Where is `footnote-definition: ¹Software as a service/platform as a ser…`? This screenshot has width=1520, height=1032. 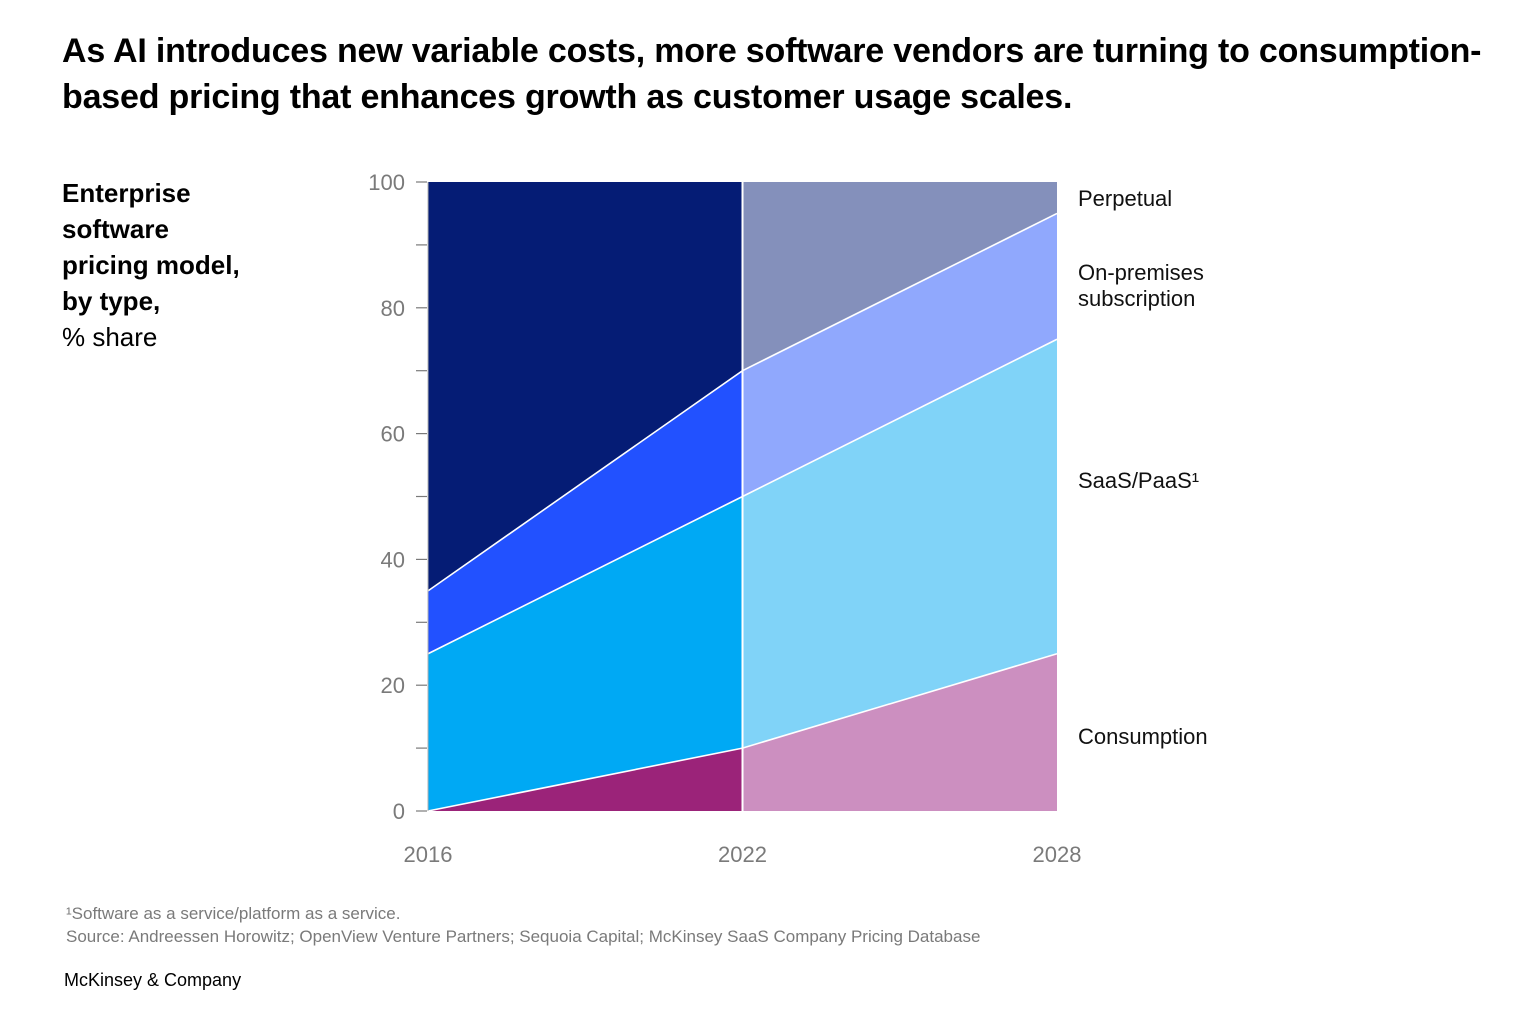 footnote-definition: ¹Software as a service/platform as a ser… is located at coordinates (233, 913).